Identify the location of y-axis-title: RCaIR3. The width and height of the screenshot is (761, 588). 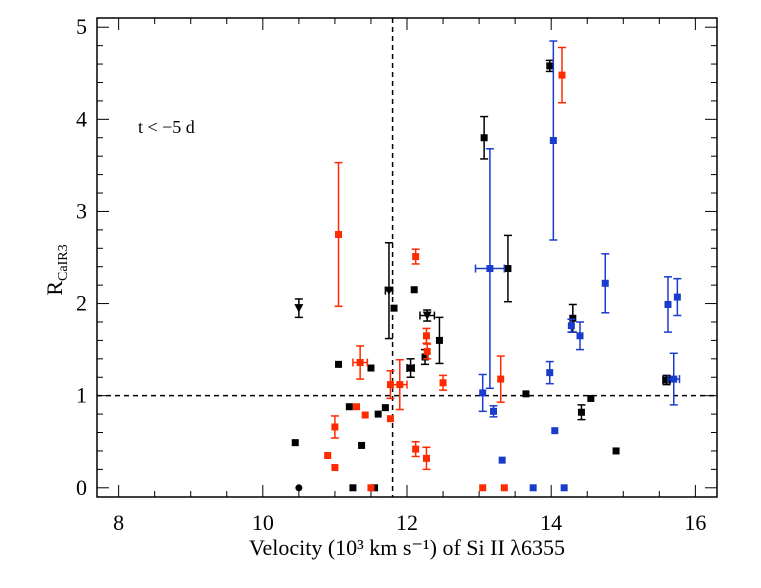
(56, 269).